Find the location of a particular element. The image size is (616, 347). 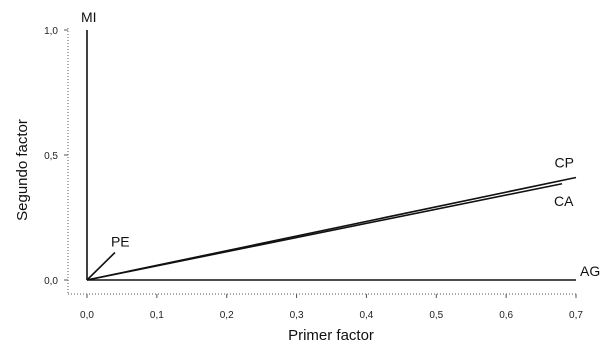

x-tick-label: 0,7 is located at coordinates (576, 315).